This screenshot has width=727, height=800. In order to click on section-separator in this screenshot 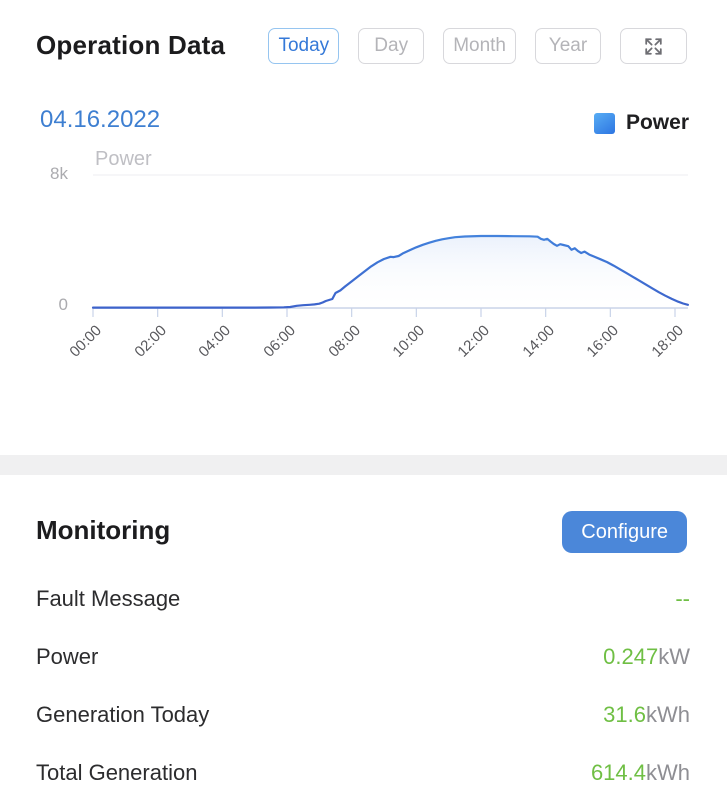, I will do `click(363, 465)`.